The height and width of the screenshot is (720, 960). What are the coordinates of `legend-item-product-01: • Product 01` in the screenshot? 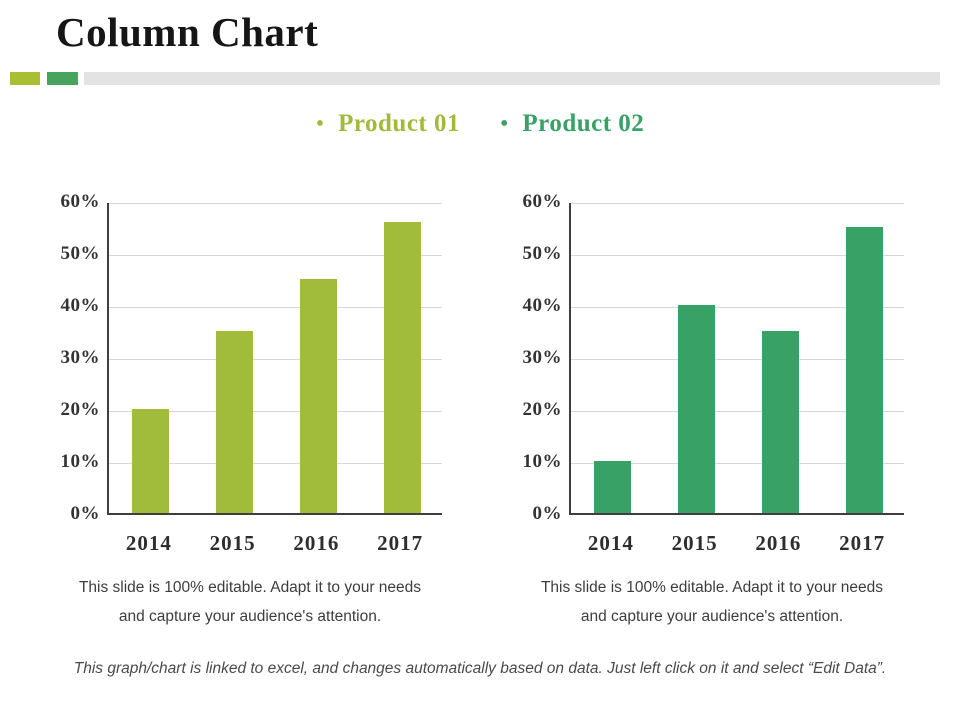 It's located at (388, 124).